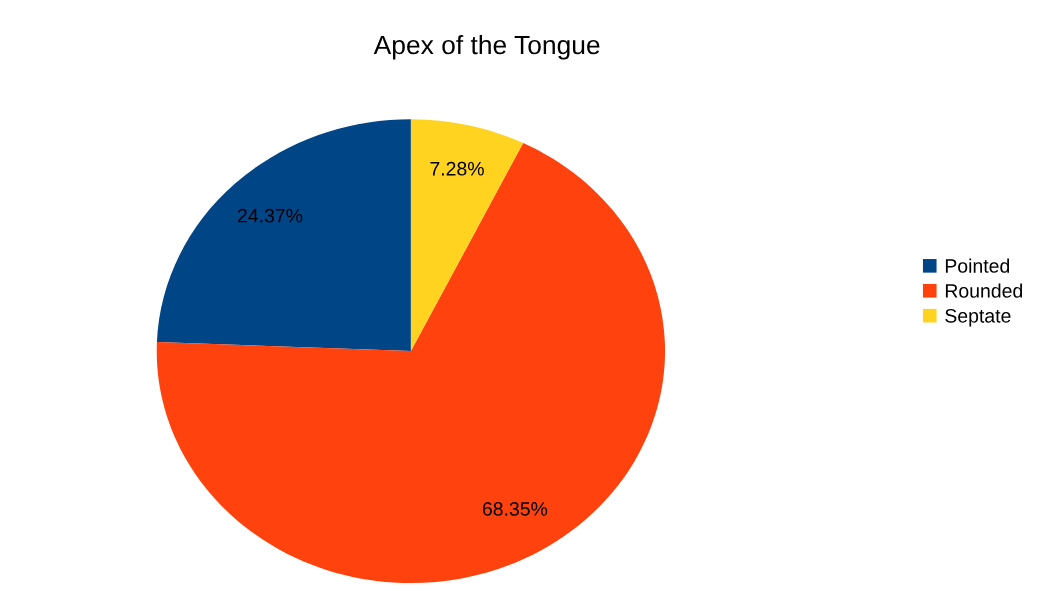  I want to click on legend-label: Rounded, so click(984, 290).